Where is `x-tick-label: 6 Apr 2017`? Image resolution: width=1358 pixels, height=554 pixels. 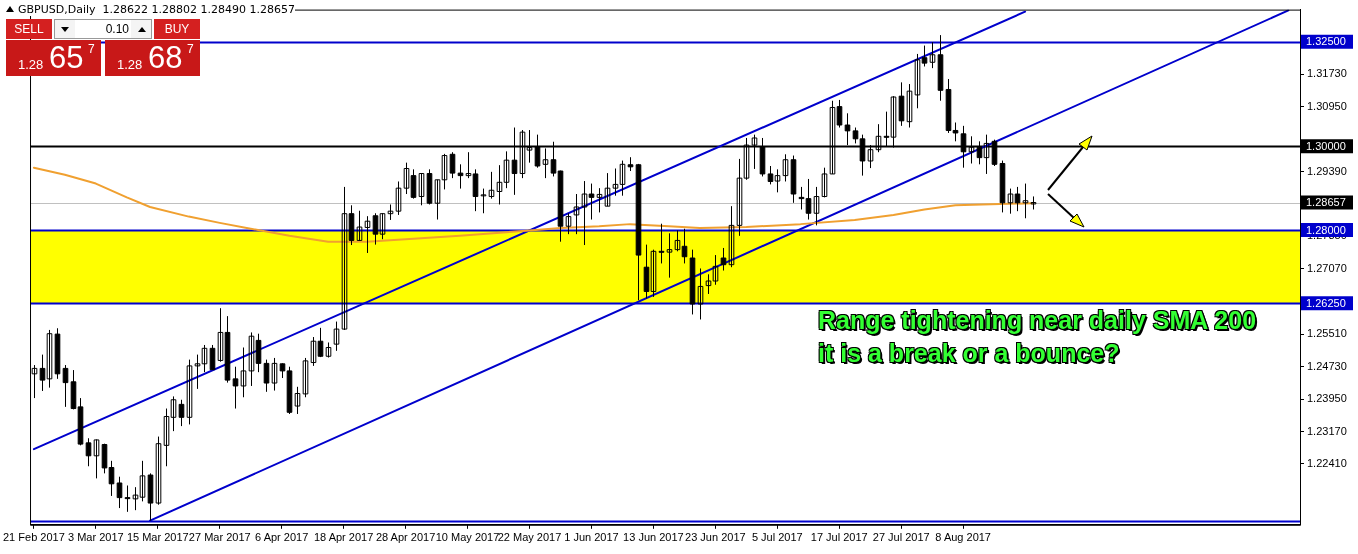 x-tick-label: 6 Apr 2017 is located at coordinates (282, 537).